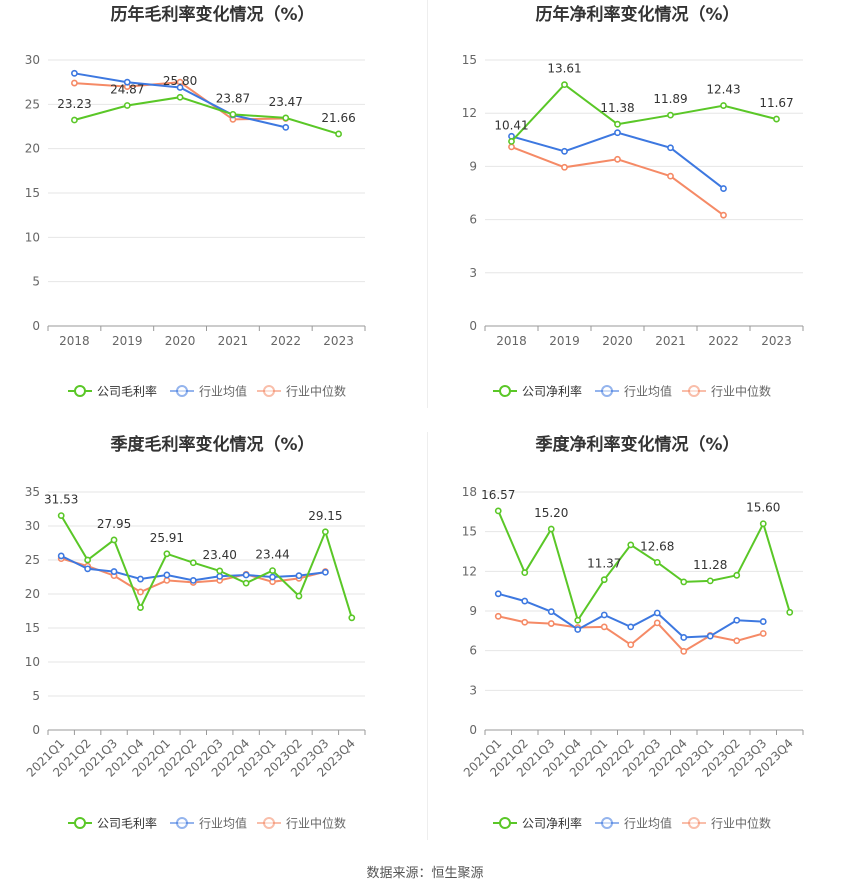 The image size is (850, 891). I want to click on data-label: 27.95, so click(114, 524).